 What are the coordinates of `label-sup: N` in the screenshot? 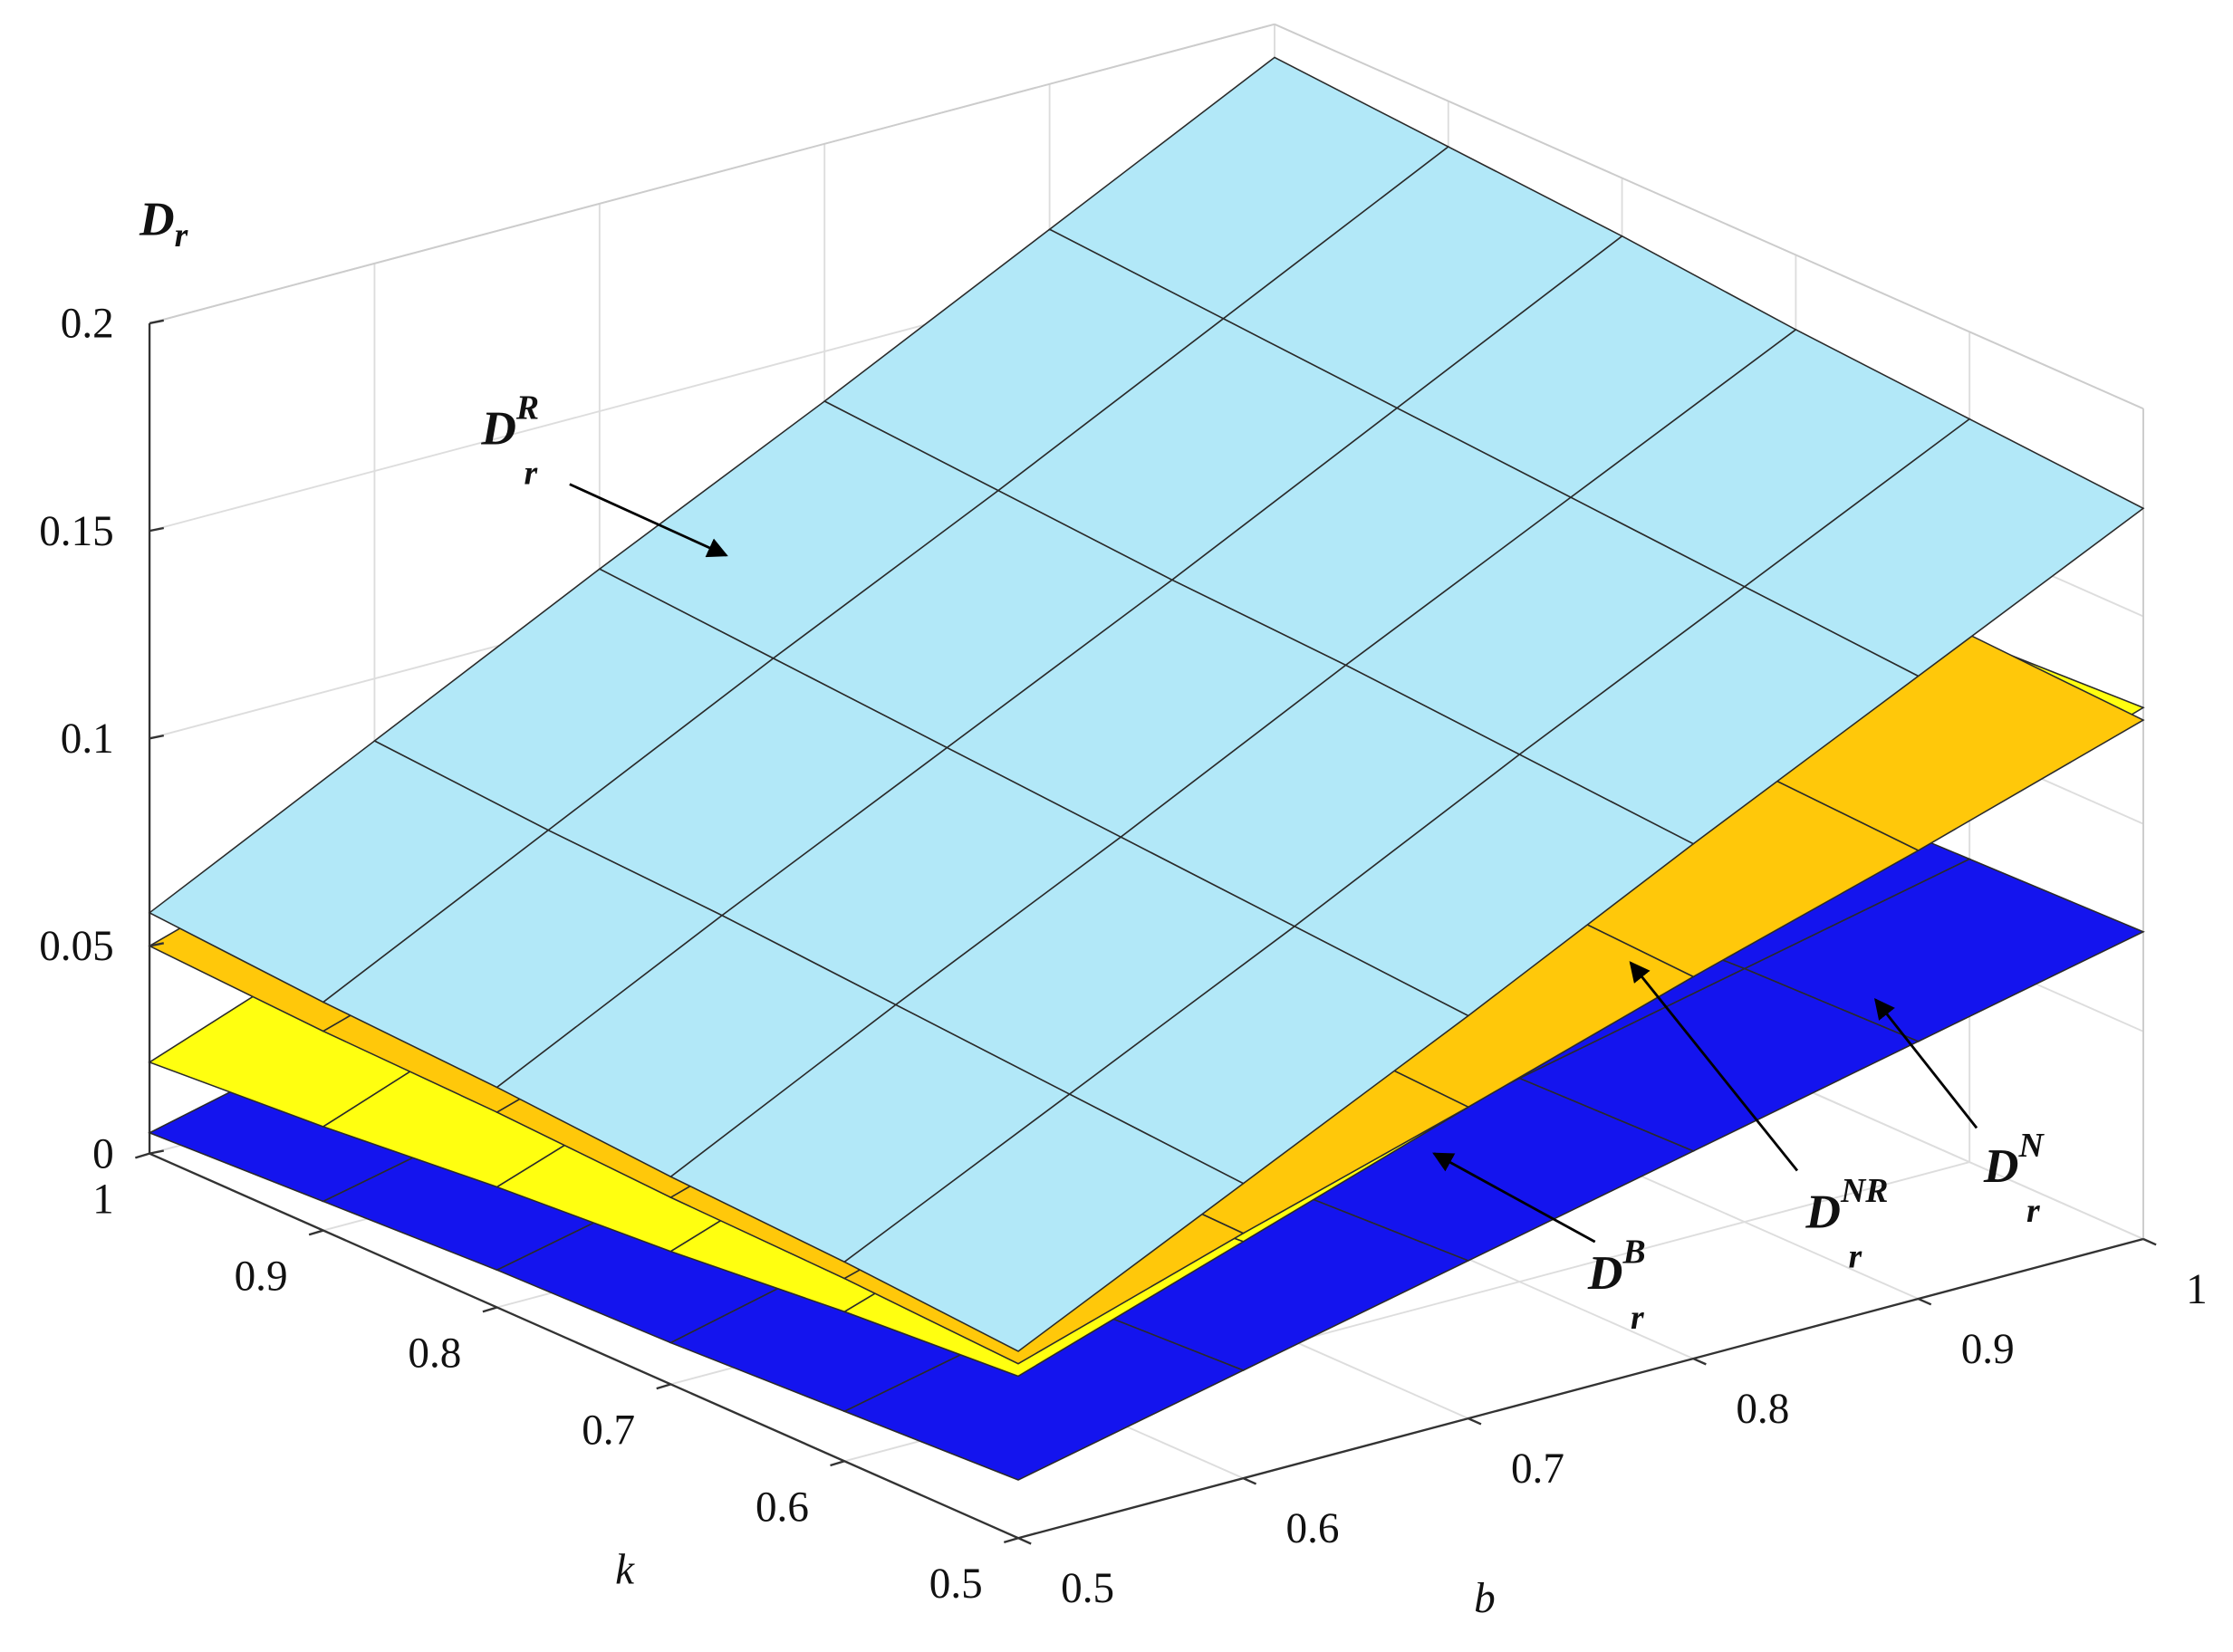 It's located at (2031, 1146).